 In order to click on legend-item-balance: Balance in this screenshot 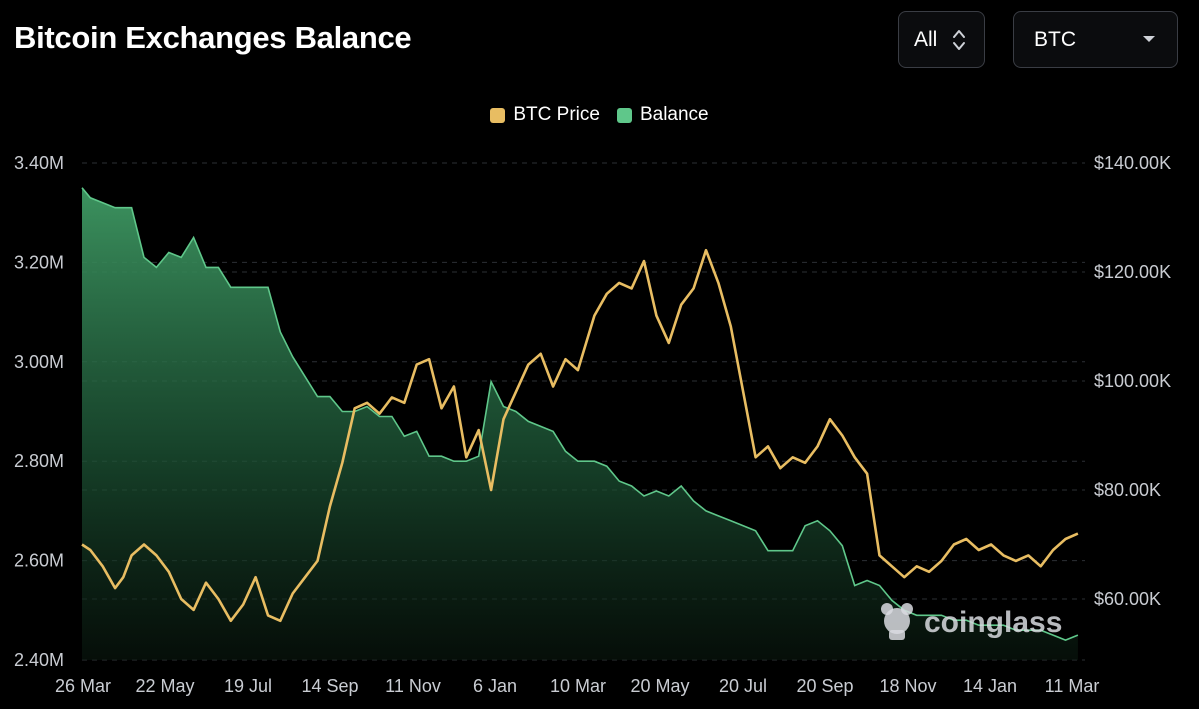, I will do `click(662, 115)`.